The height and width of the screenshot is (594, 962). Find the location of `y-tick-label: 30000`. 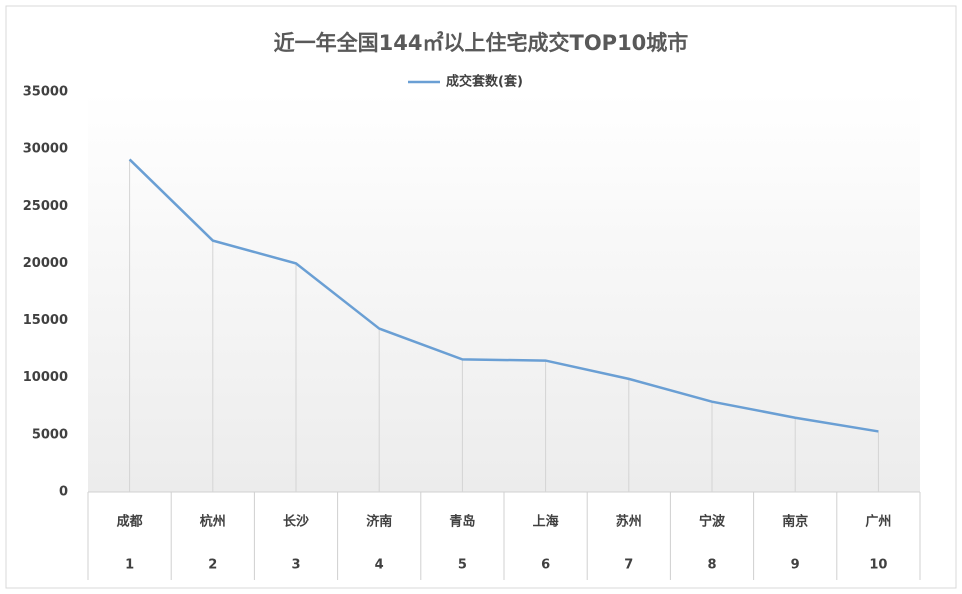

y-tick-label: 30000 is located at coordinates (45, 149).